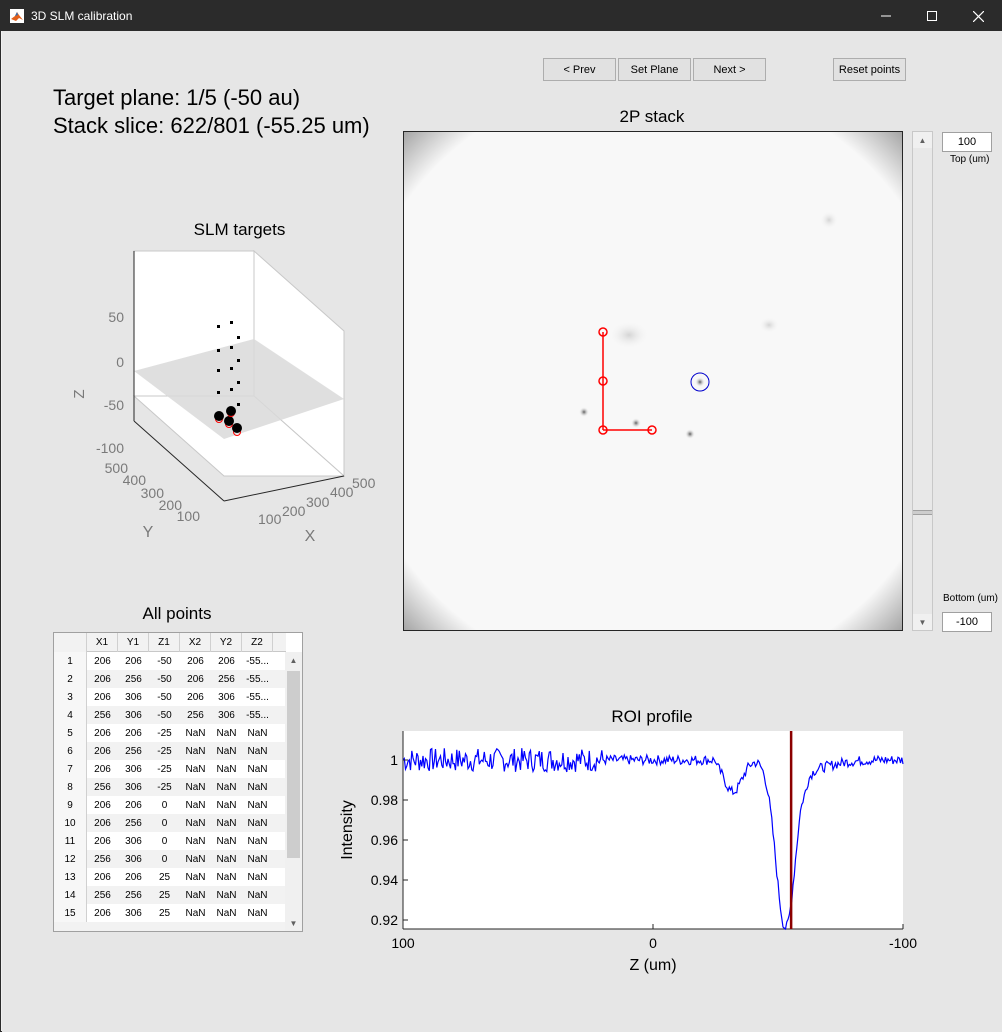 This screenshot has height=1032, width=1002. What do you see at coordinates (257, 642) in the screenshot?
I see `column-header: Z2` at bounding box center [257, 642].